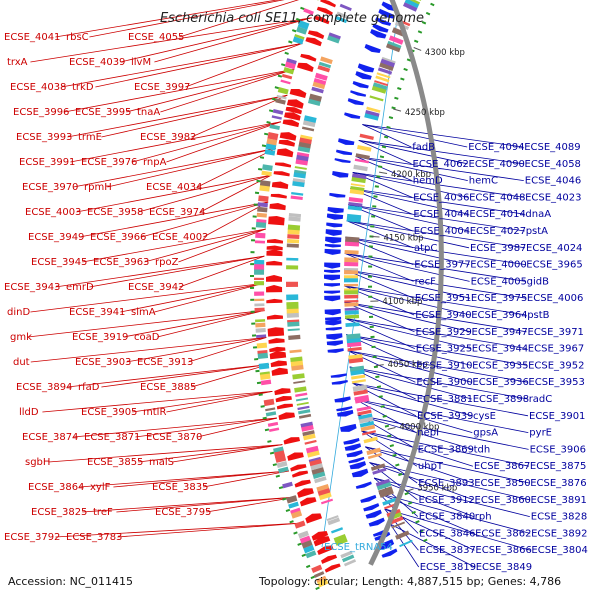 This screenshot has height=600, width=600. Describe the element at coordinates (447, 550) in the screenshot. I see `right-gene-label: ECSE_3837` at that location.